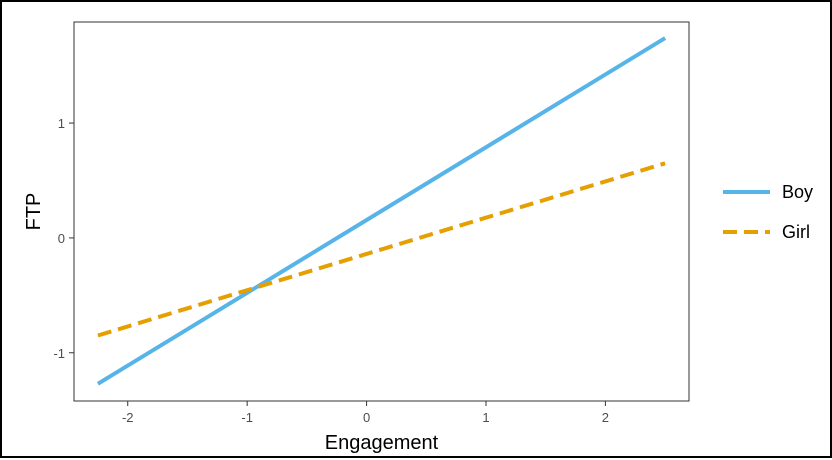 This screenshot has height=460, width=832. What do you see at coordinates (485, 417) in the screenshot?
I see `x-tick-label: 1` at bounding box center [485, 417].